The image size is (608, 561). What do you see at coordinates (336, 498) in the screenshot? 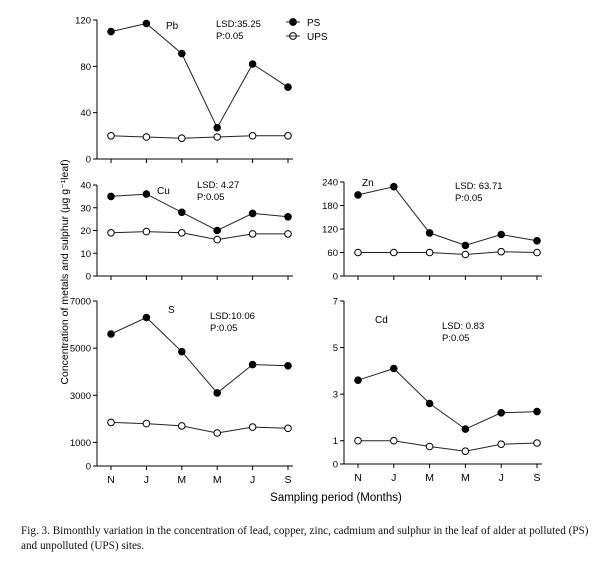
I see `x-axis-label: Sampling period (Months)` at bounding box center [336, 498].